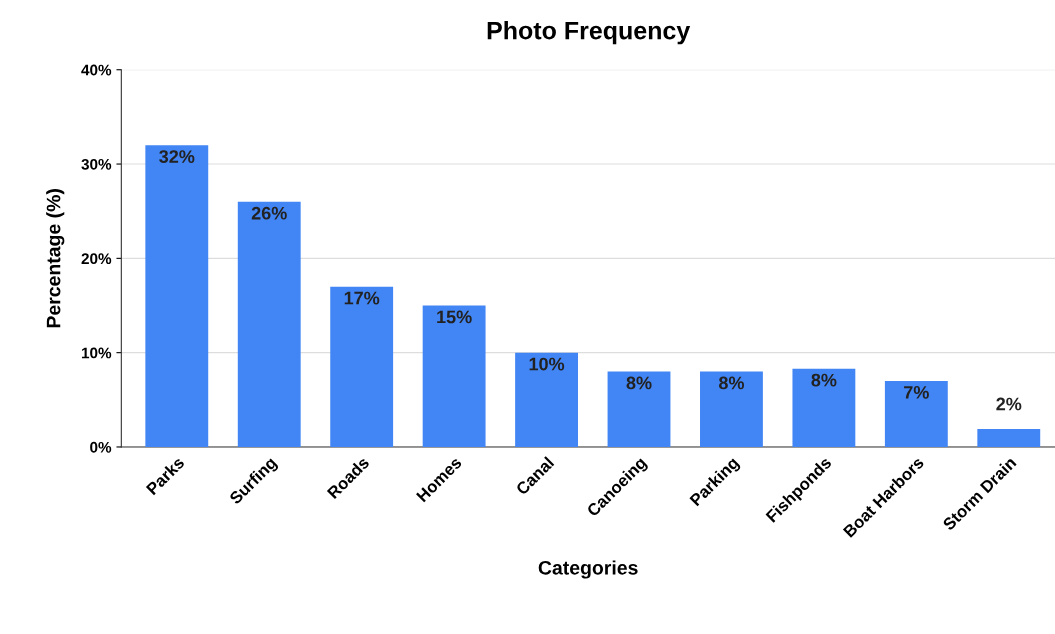 The width and height of the screenshot is (1055, 634). I want to click on data-label: 17%, so click(362, 298).